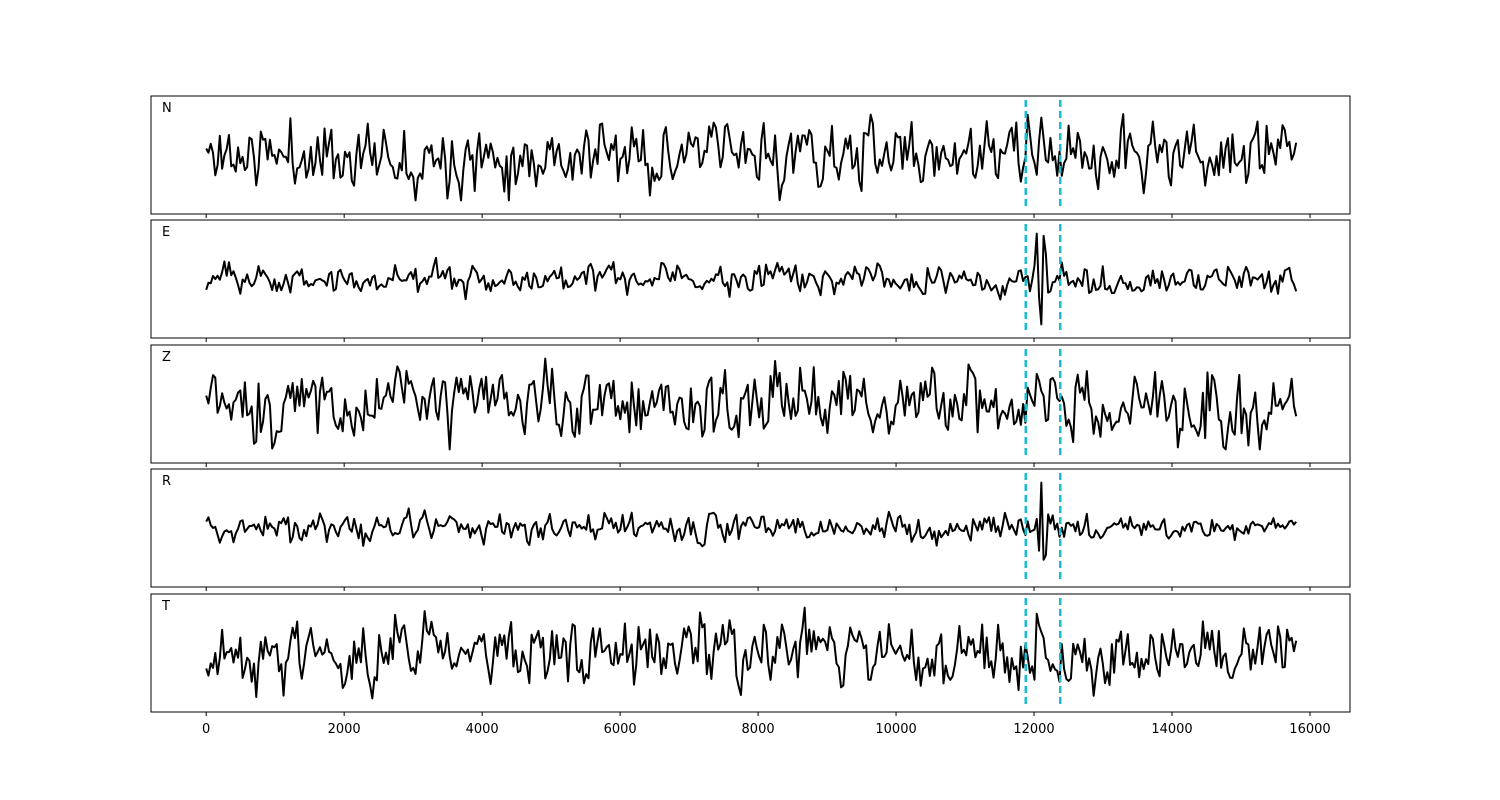 The width and height of the screenshot is (1500, 800). I want to click on x-tick-label: 2000, so click(344, 729).